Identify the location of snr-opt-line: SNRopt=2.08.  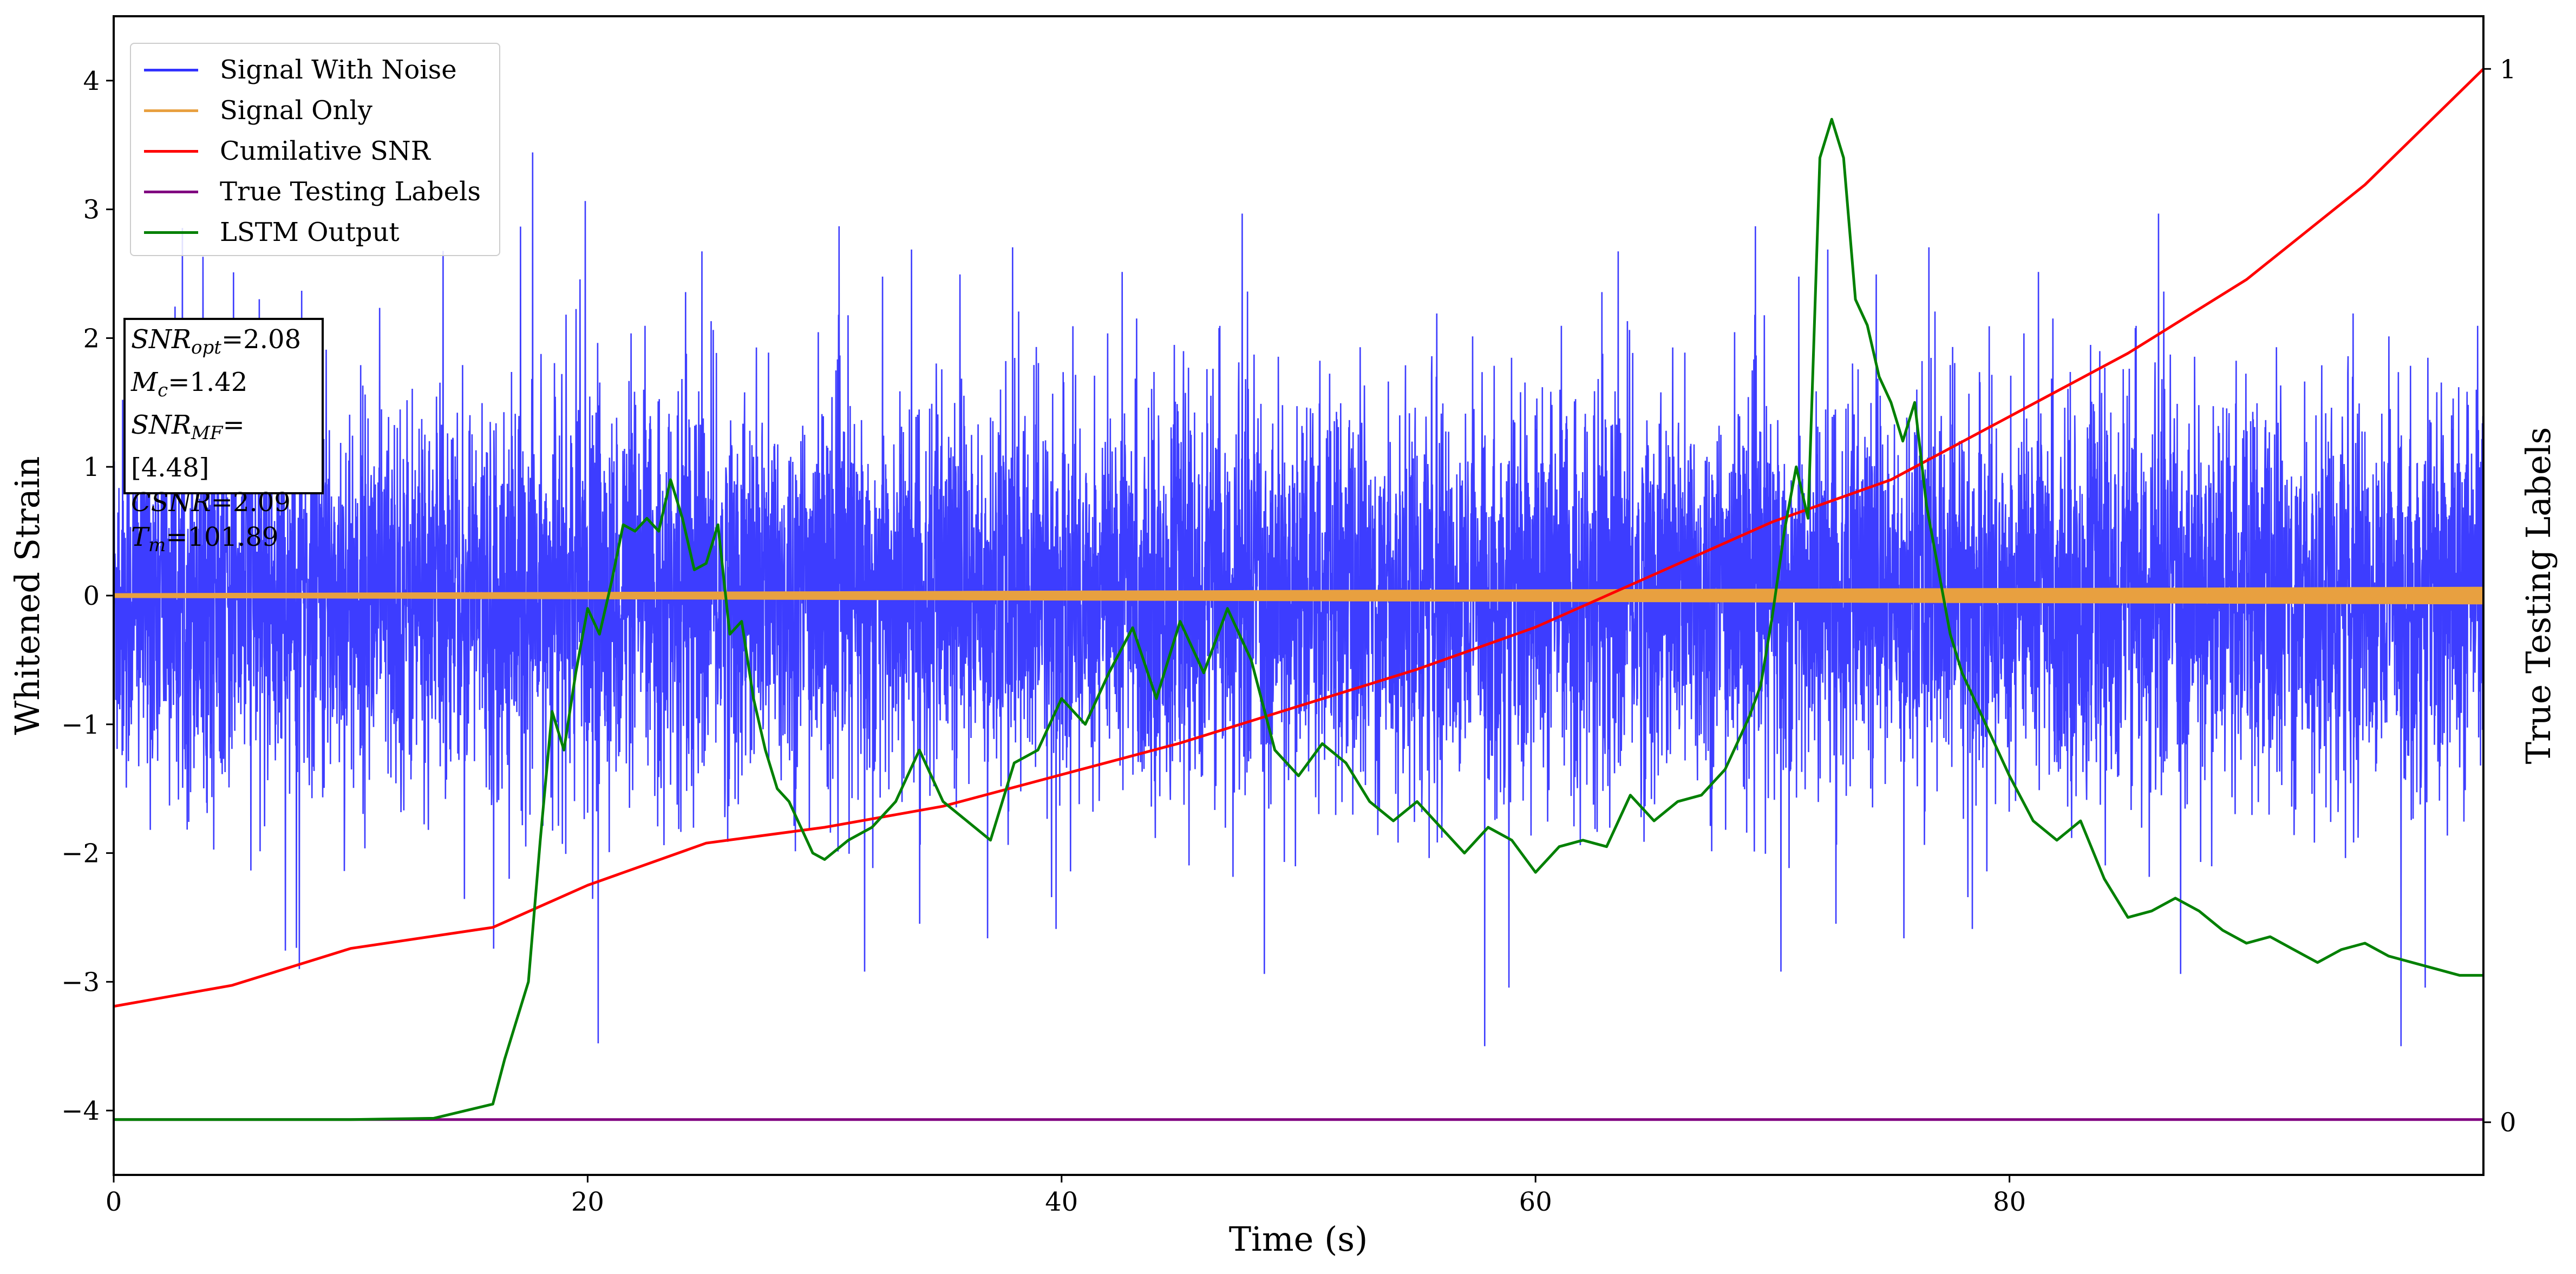
(216, 341).